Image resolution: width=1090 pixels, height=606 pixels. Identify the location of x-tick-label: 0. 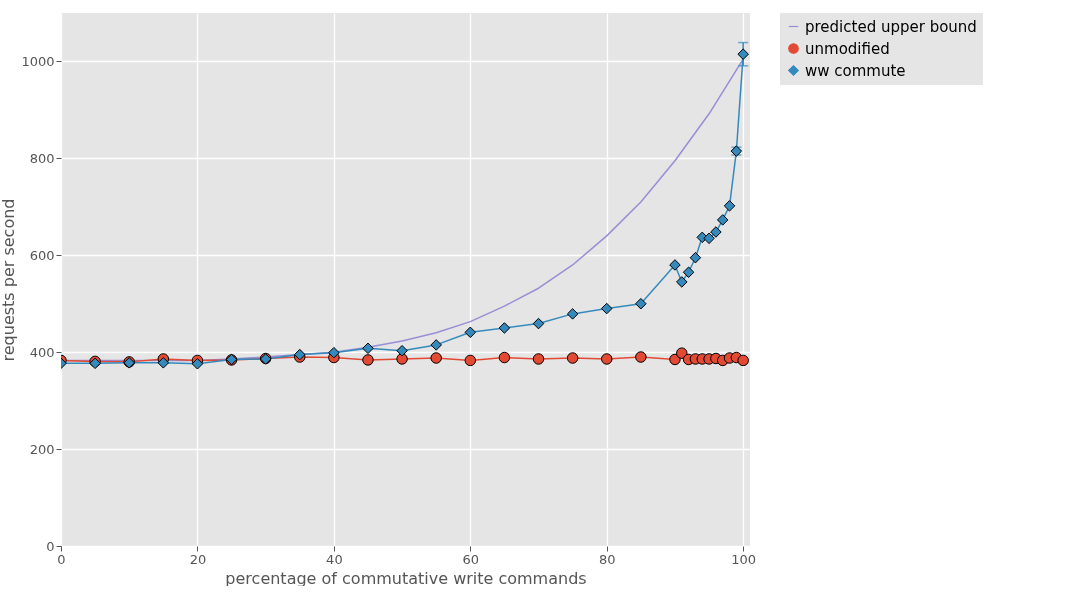
(61, 559).